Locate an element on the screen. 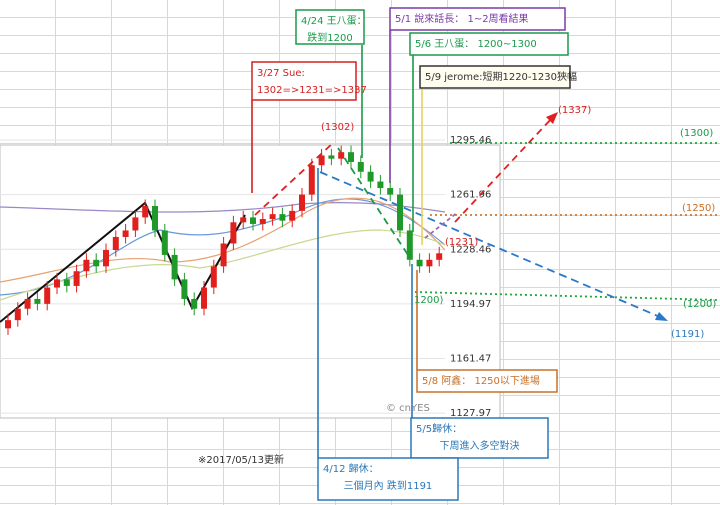  annotation-text: 跌到1200 is located at coordinates (329, 37).